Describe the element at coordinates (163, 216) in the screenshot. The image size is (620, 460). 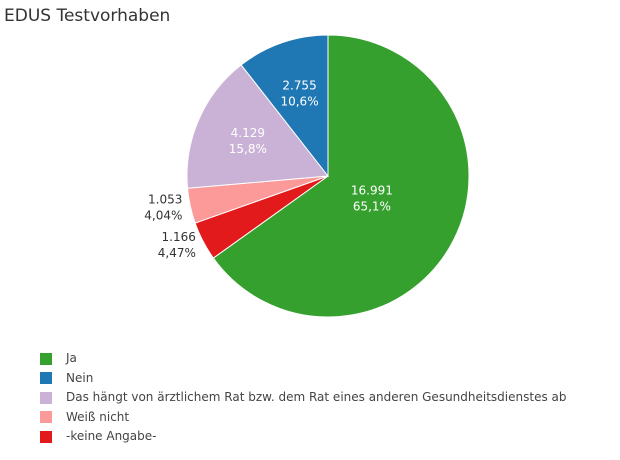
I see `slice-percent-label: 4,04%` at that location.